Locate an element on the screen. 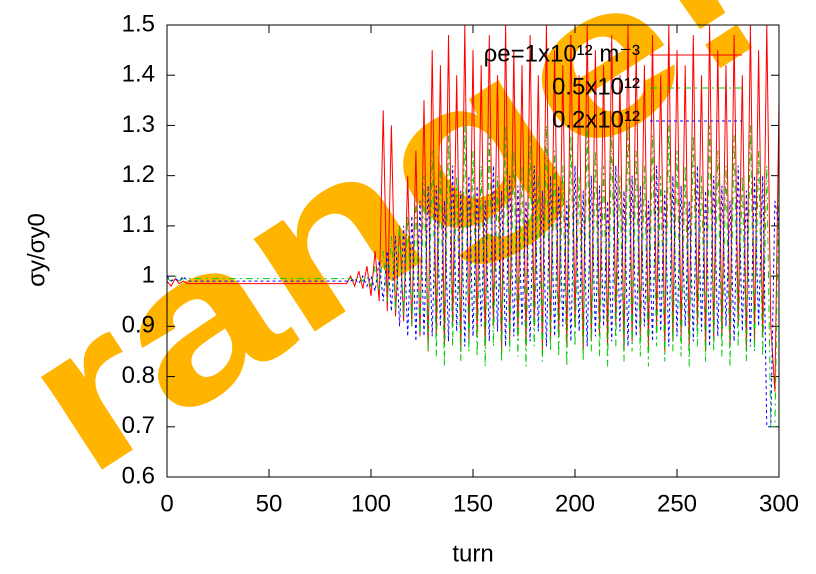 The image size is (816, 574). y-tick-label: 0.7 is located at coordinates (138, 425).